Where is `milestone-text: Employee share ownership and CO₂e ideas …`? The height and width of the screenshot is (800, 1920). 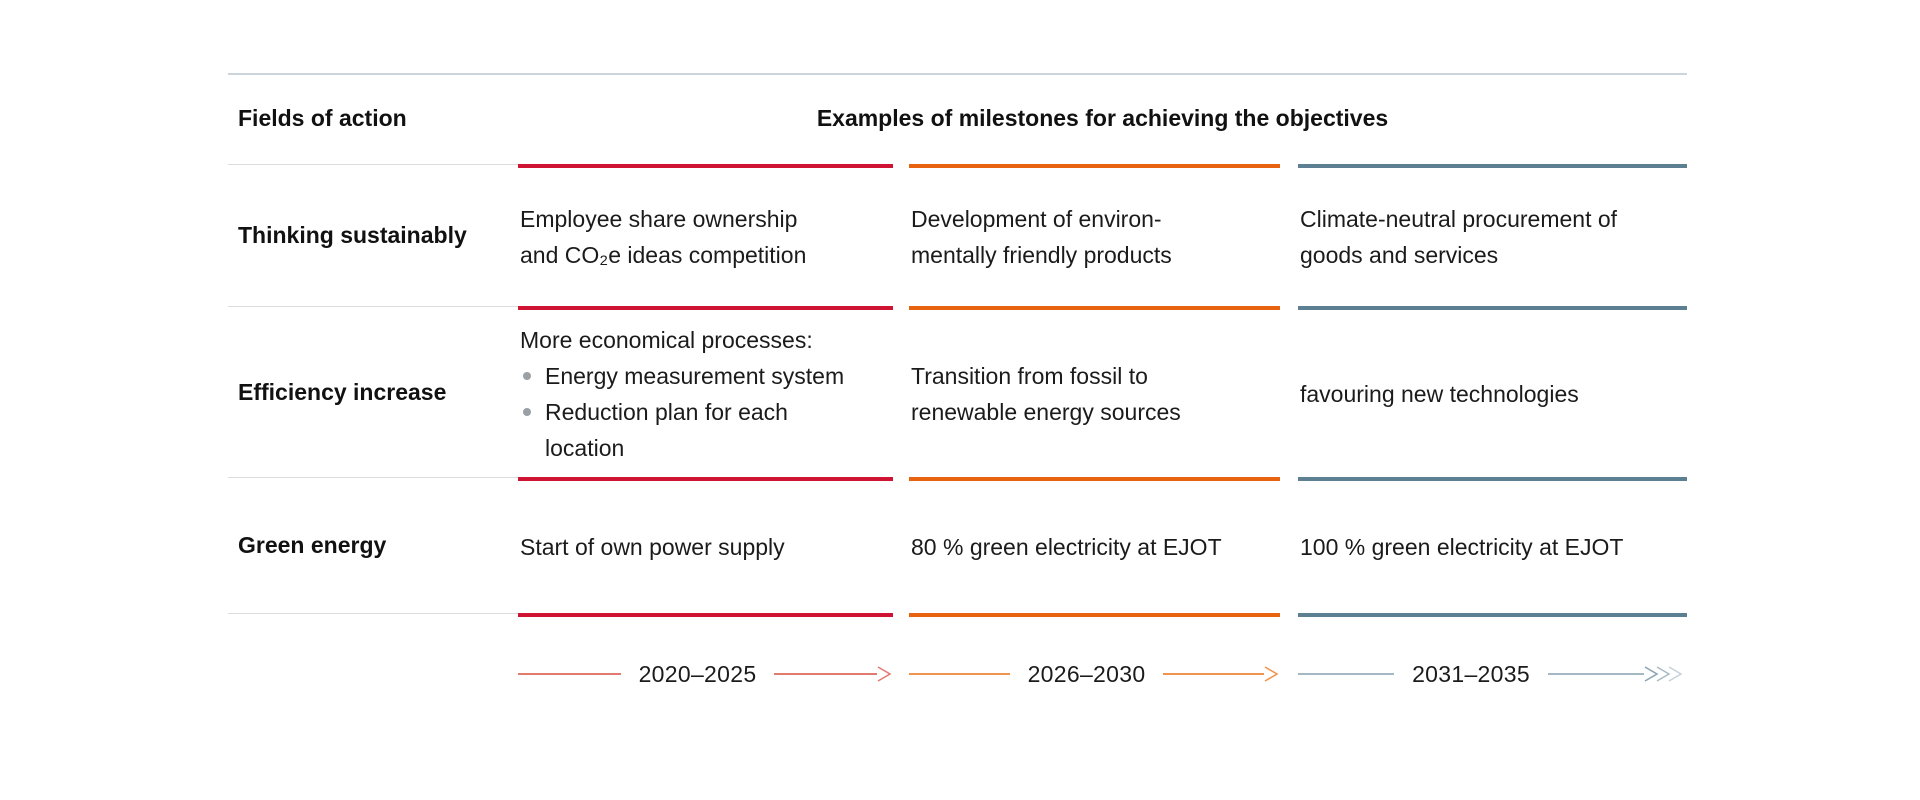 milestone-text: Employee share ownership and CO₂e ideas … is located at coordinates (663, 237).